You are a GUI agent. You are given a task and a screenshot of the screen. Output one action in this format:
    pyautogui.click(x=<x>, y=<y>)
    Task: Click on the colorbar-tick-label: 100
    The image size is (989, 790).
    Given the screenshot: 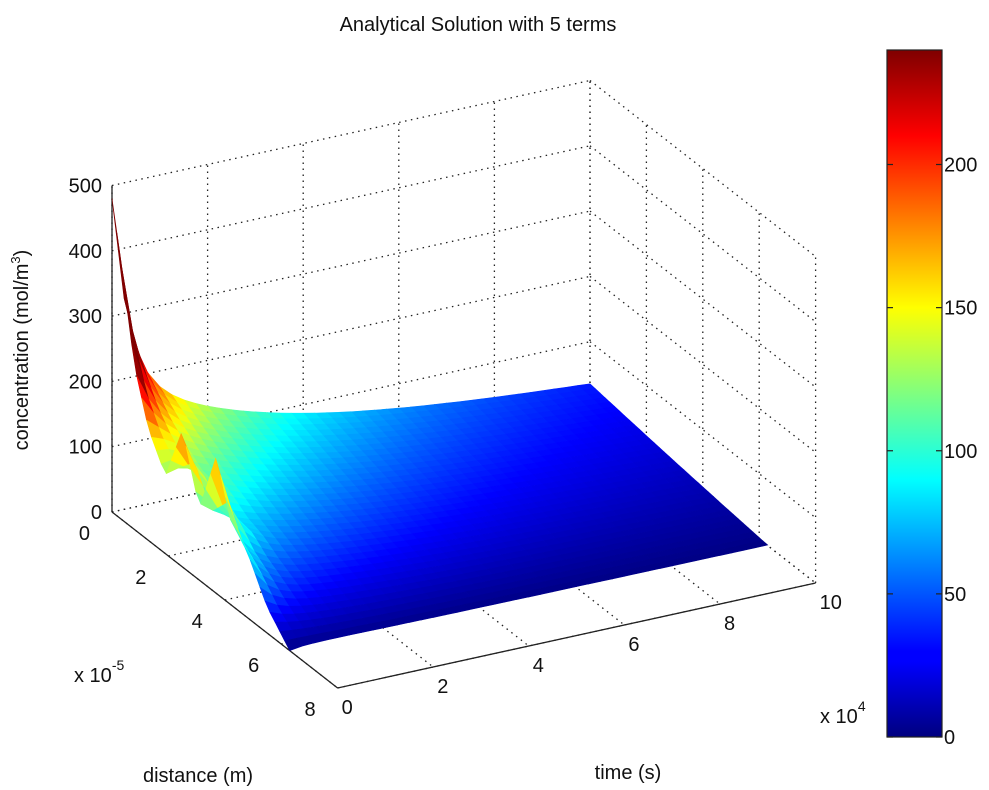 What is the action you would take?
    pyautogui.click(x=960, y=452)
    